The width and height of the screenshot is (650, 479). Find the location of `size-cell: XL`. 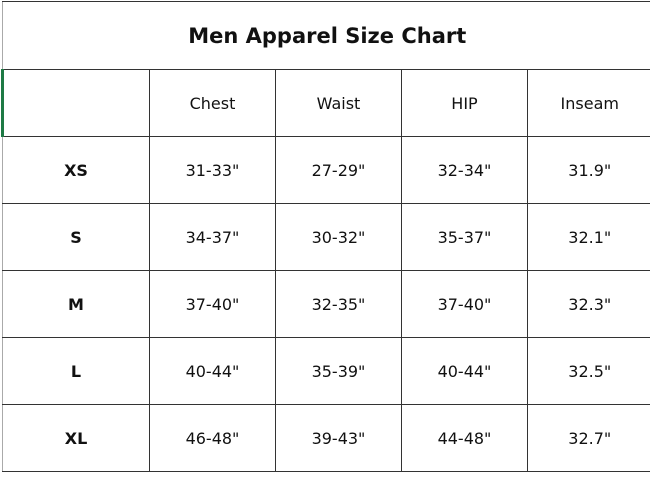

size-cell: XL is located at coordinates (76, 438).